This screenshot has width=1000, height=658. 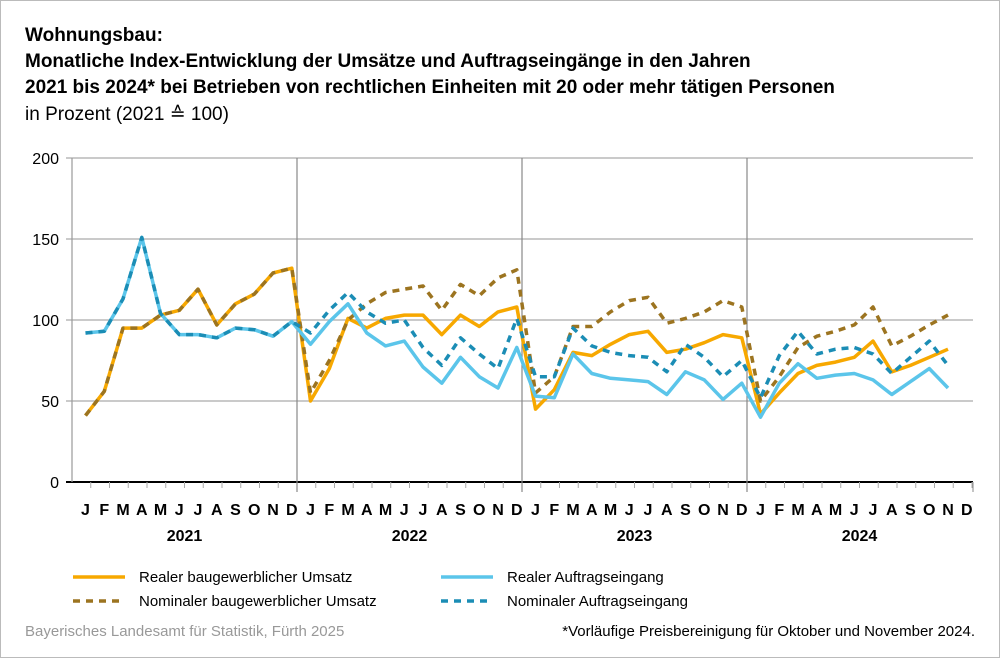 What do you see at coordinates (597, 601) in the screenshot?
I see `legend-label: Nominaler Auftragseingang` at bounding box center [597, 601].